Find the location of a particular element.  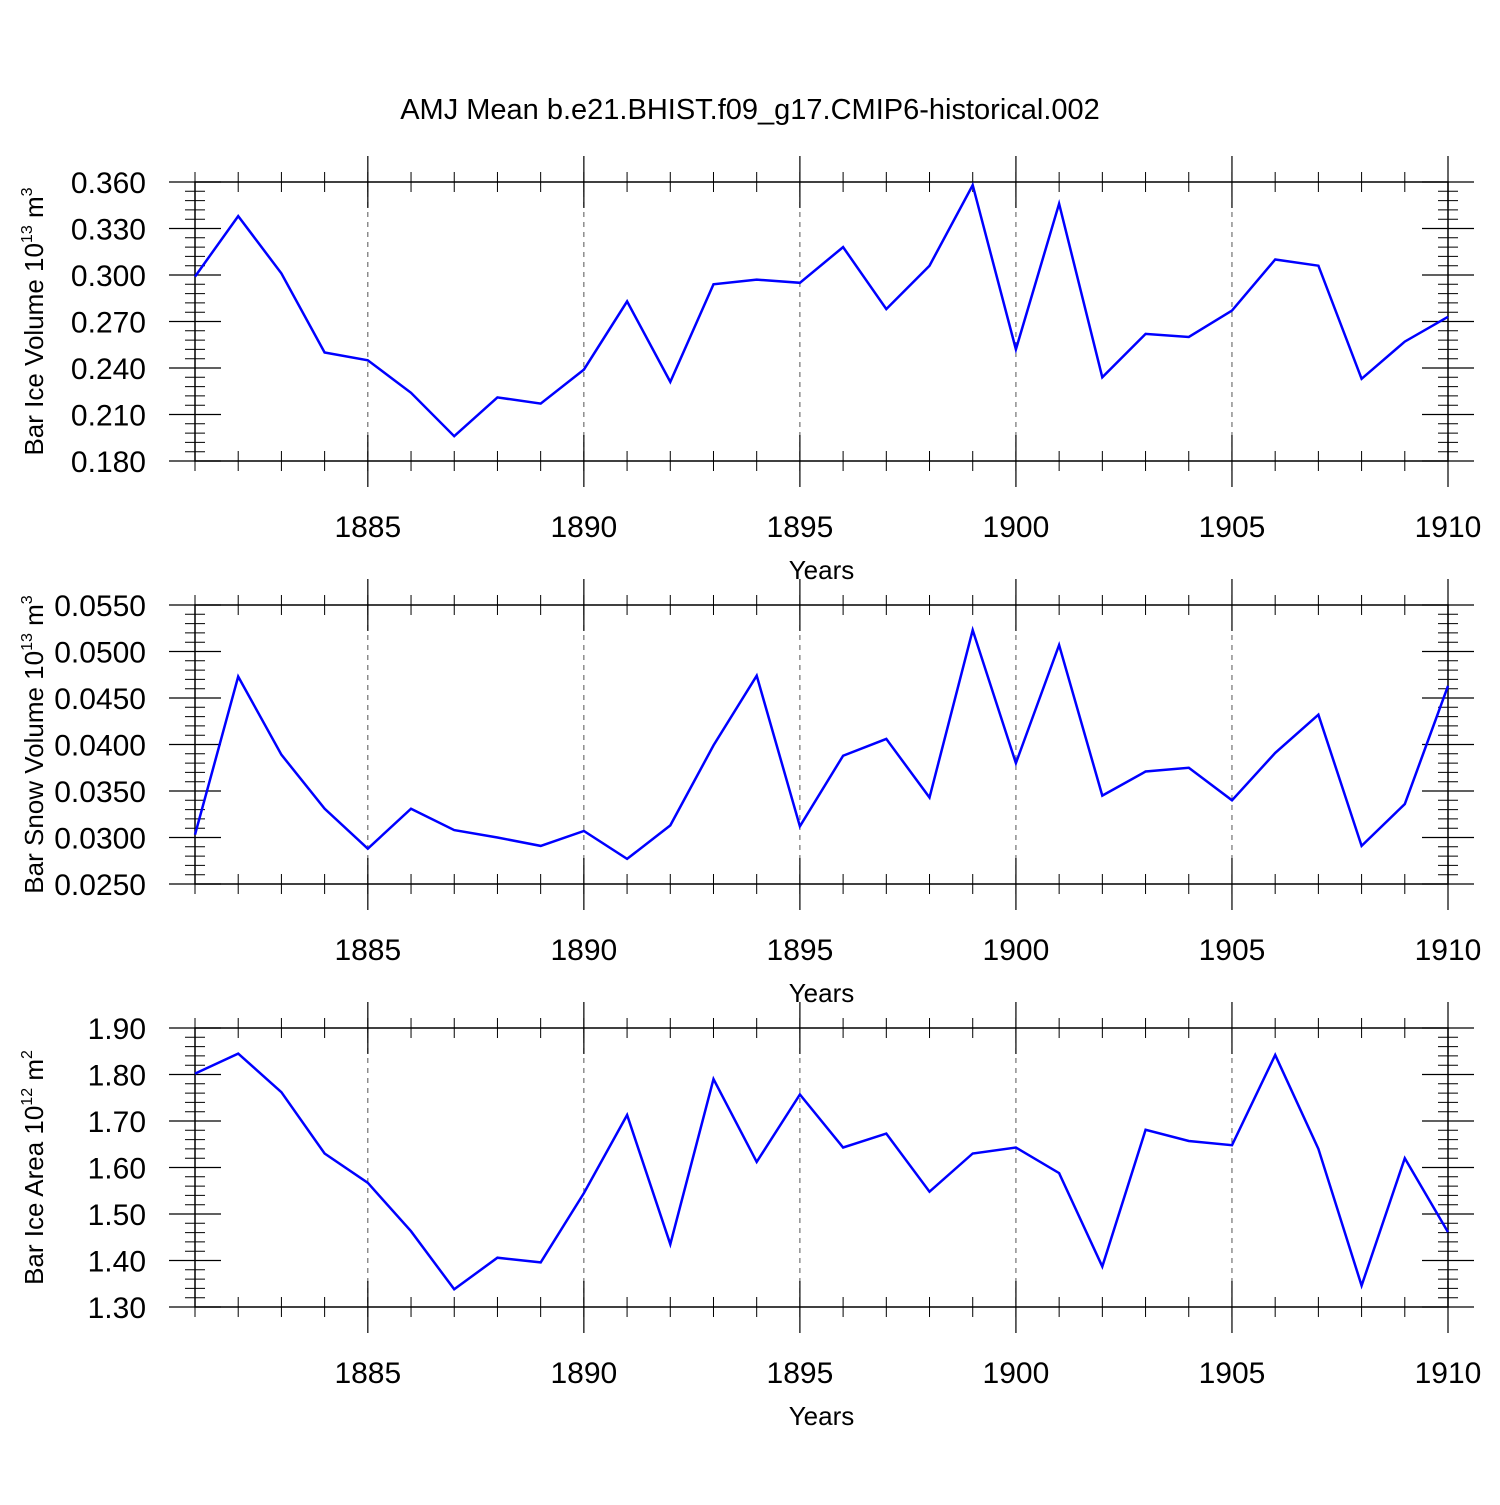

y-axis-label: Bar Ice Volume 1013 m3 is located at coordinates (34, 321).